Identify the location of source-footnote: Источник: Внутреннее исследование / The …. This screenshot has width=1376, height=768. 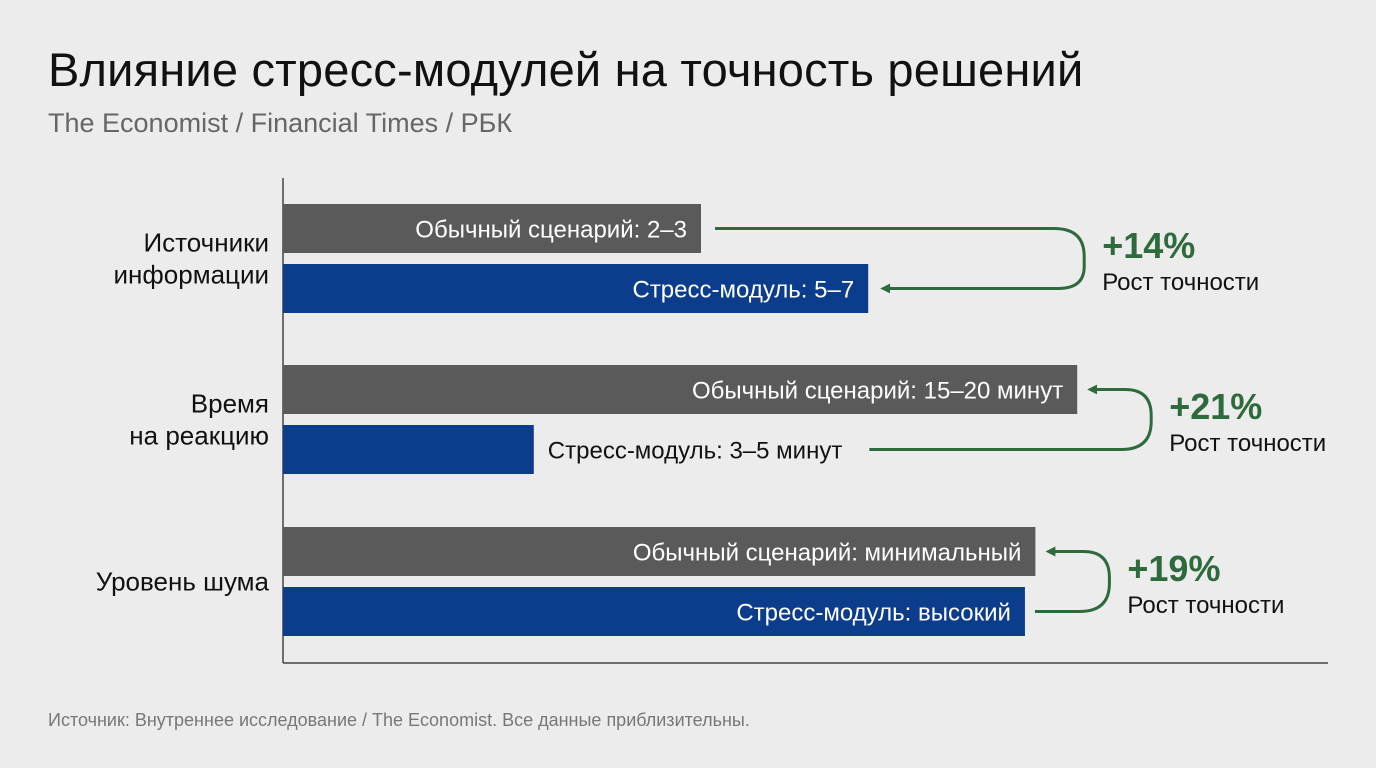
(399, 720).